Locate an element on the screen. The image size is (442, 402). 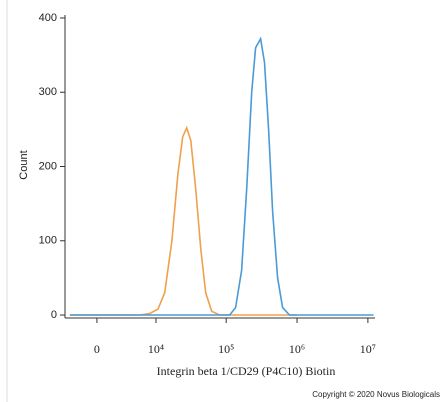
x-tick-label: 10⁶ is located at coordinates (297, 349).